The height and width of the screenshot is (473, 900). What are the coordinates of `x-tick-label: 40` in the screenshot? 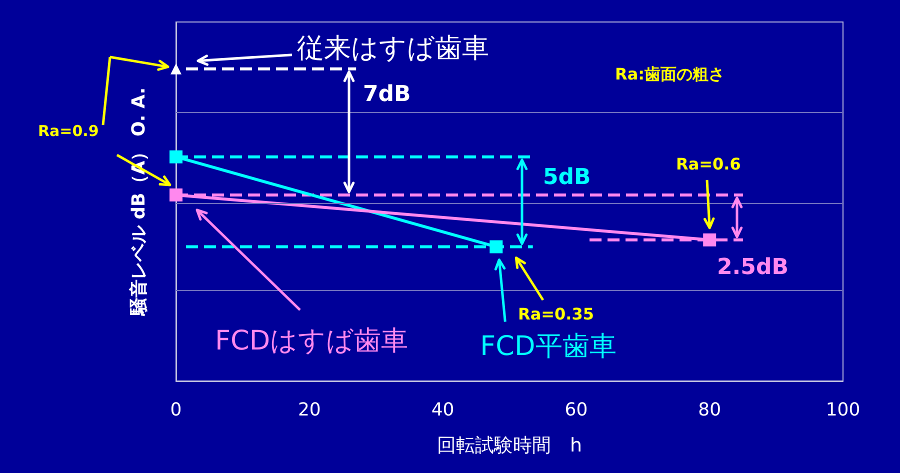 It's located at (442, 410).